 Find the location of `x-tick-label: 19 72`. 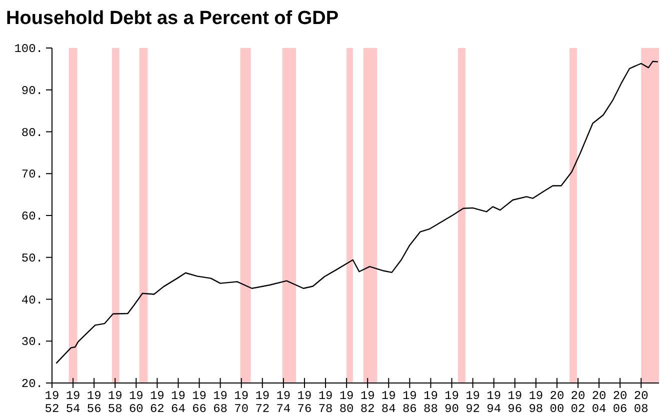

x-tick-label: 19 72 is located at coordinates (262, 402).